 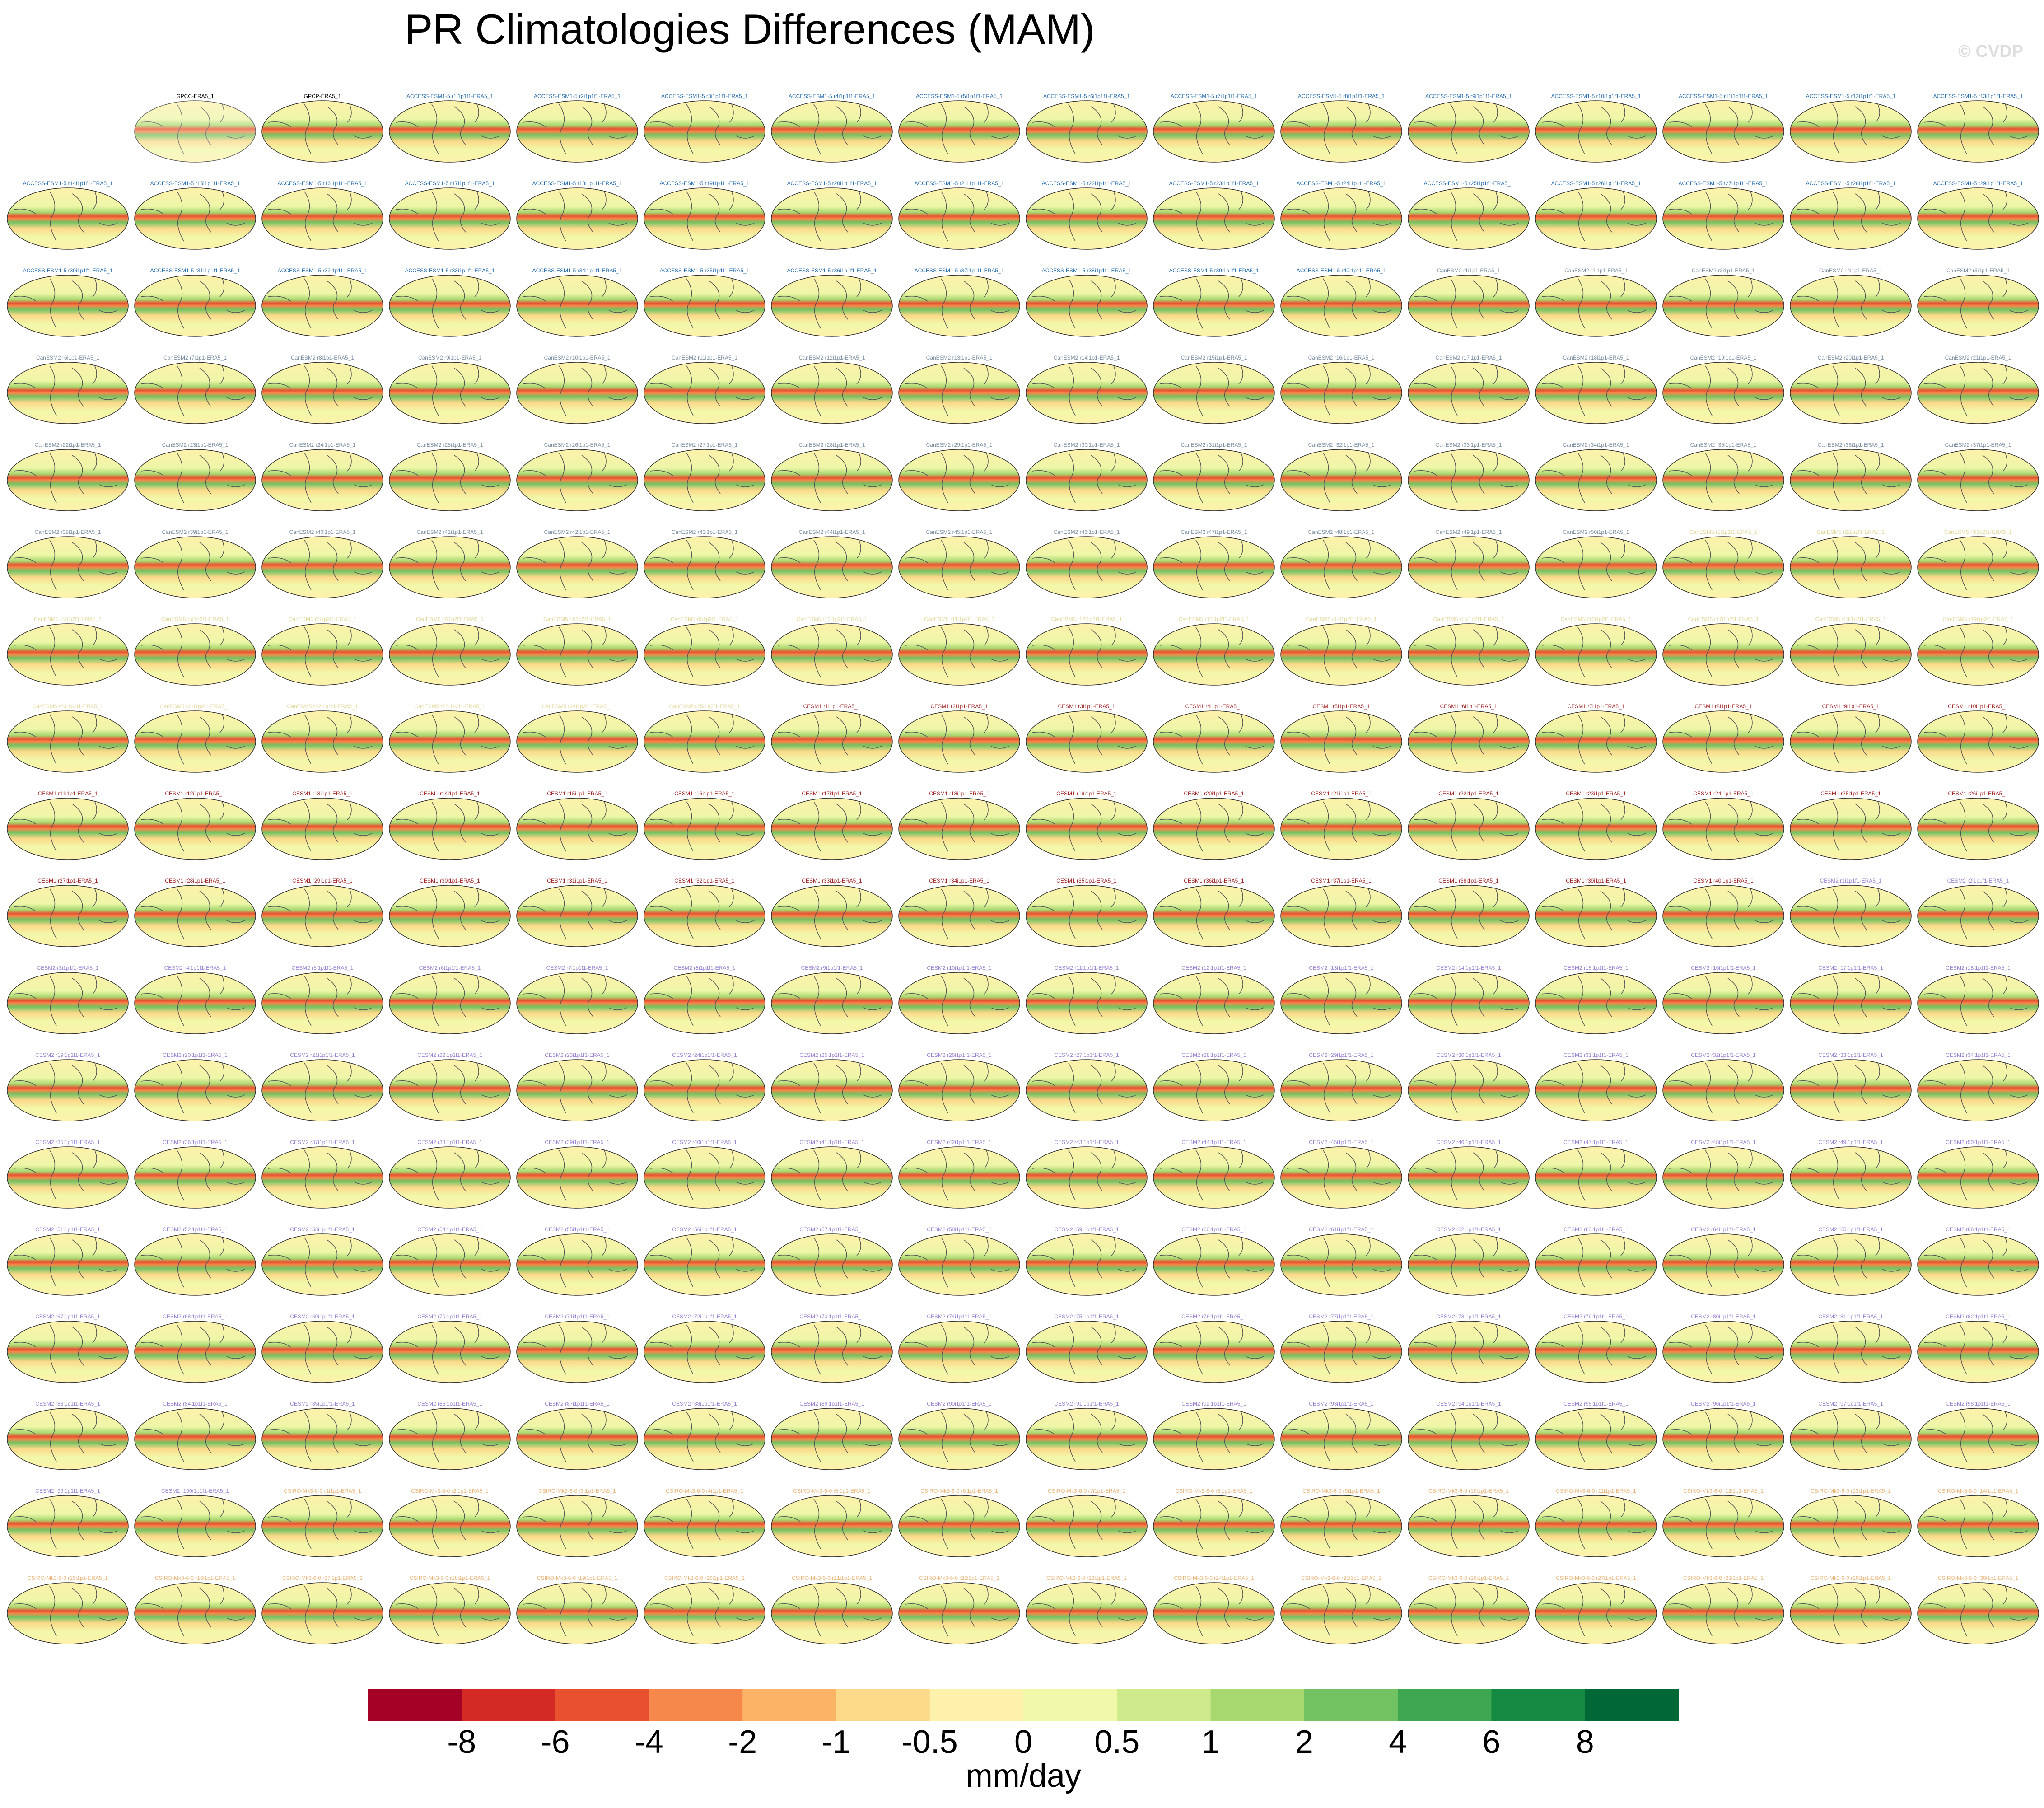 What do you see at coordinates (832, 532) in the screenshot?
I see `panel-label: CanESM2 r44i1p1-ERA5_1` at bounding box center [832, 532].